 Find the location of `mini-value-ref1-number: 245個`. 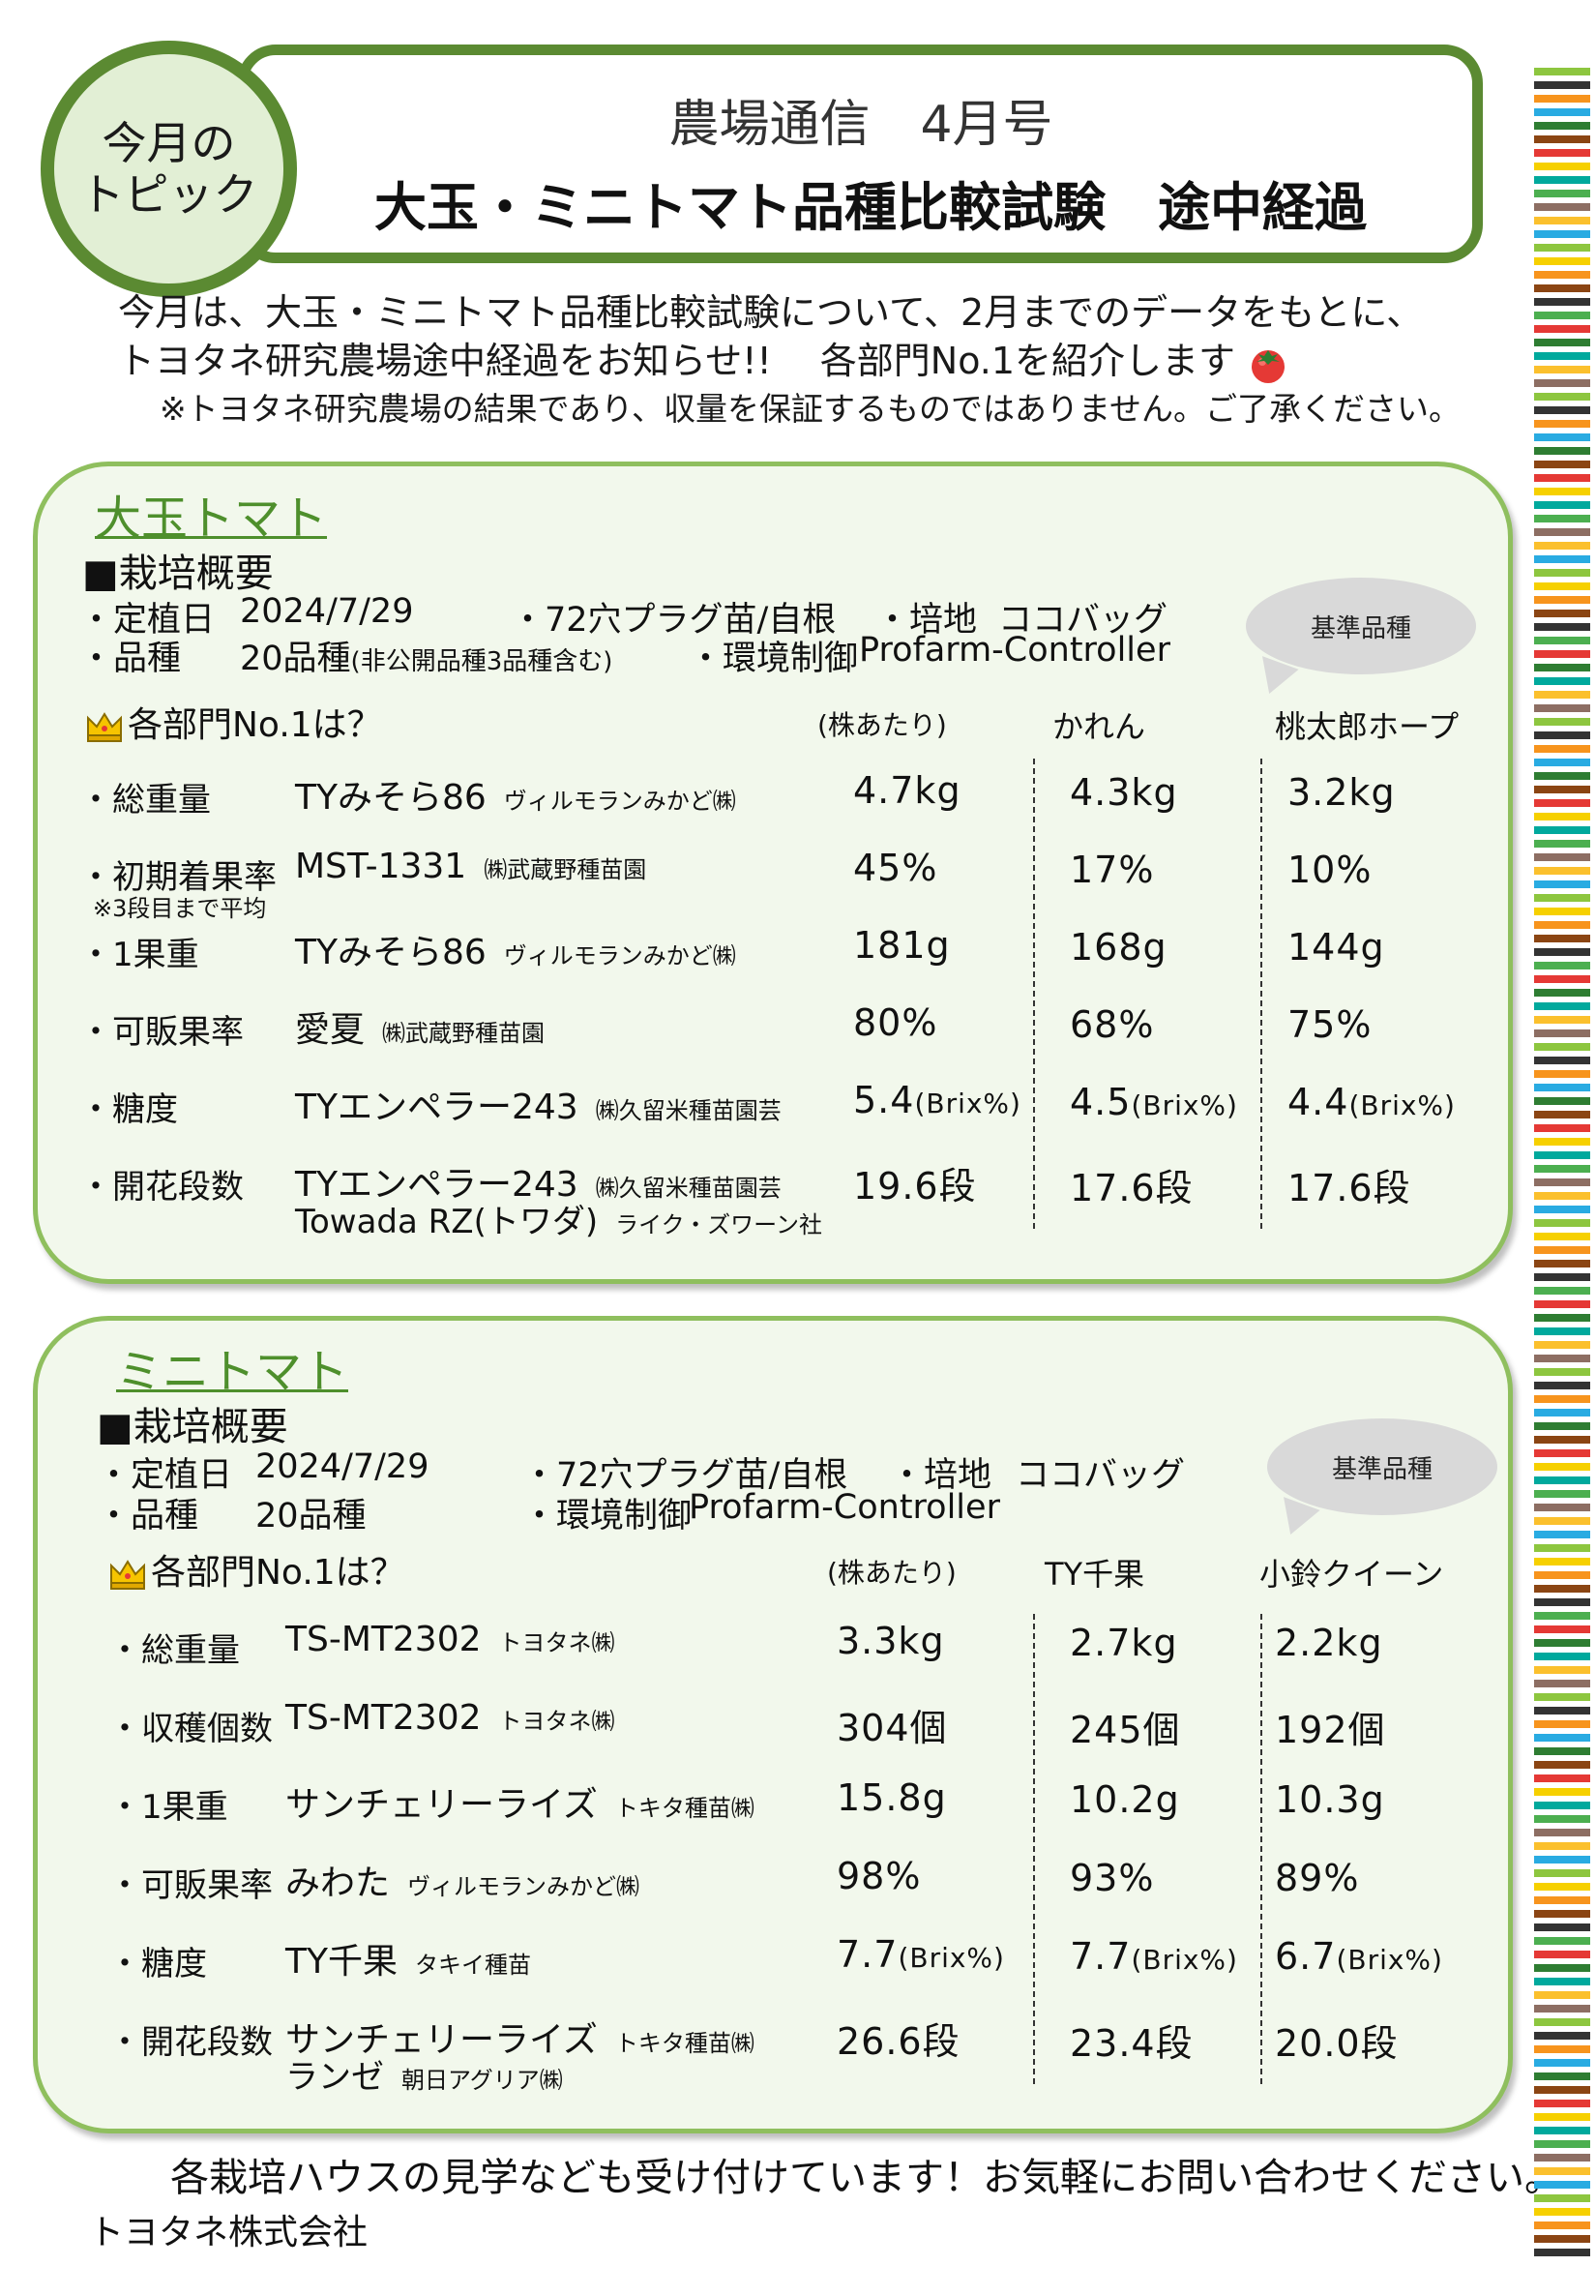

mini-value-ref1-number: 245個 is located at coordinates (1125, 1730).